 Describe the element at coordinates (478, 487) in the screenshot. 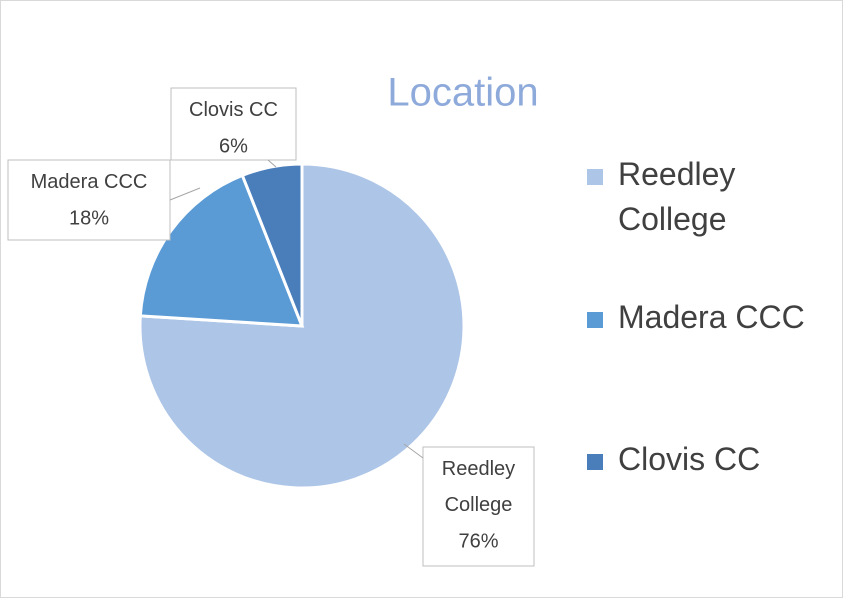

I see `data-label-category: Reedley College` at that location.